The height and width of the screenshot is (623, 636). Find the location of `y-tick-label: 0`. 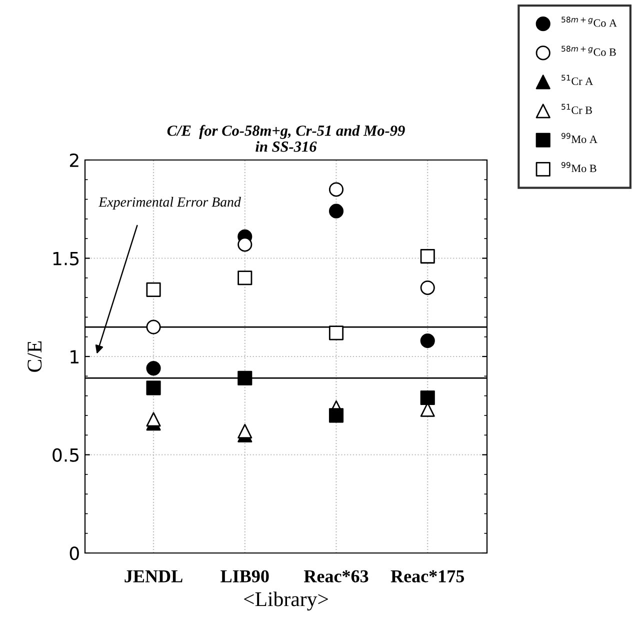

y-tick-label: 0 is located at coordinates (74, 553).